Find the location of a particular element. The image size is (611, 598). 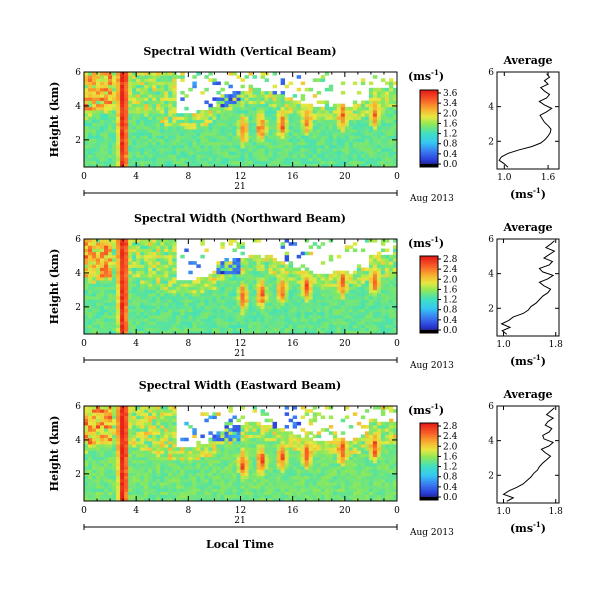

heatmap-cells is located at coordinates (240, 453).